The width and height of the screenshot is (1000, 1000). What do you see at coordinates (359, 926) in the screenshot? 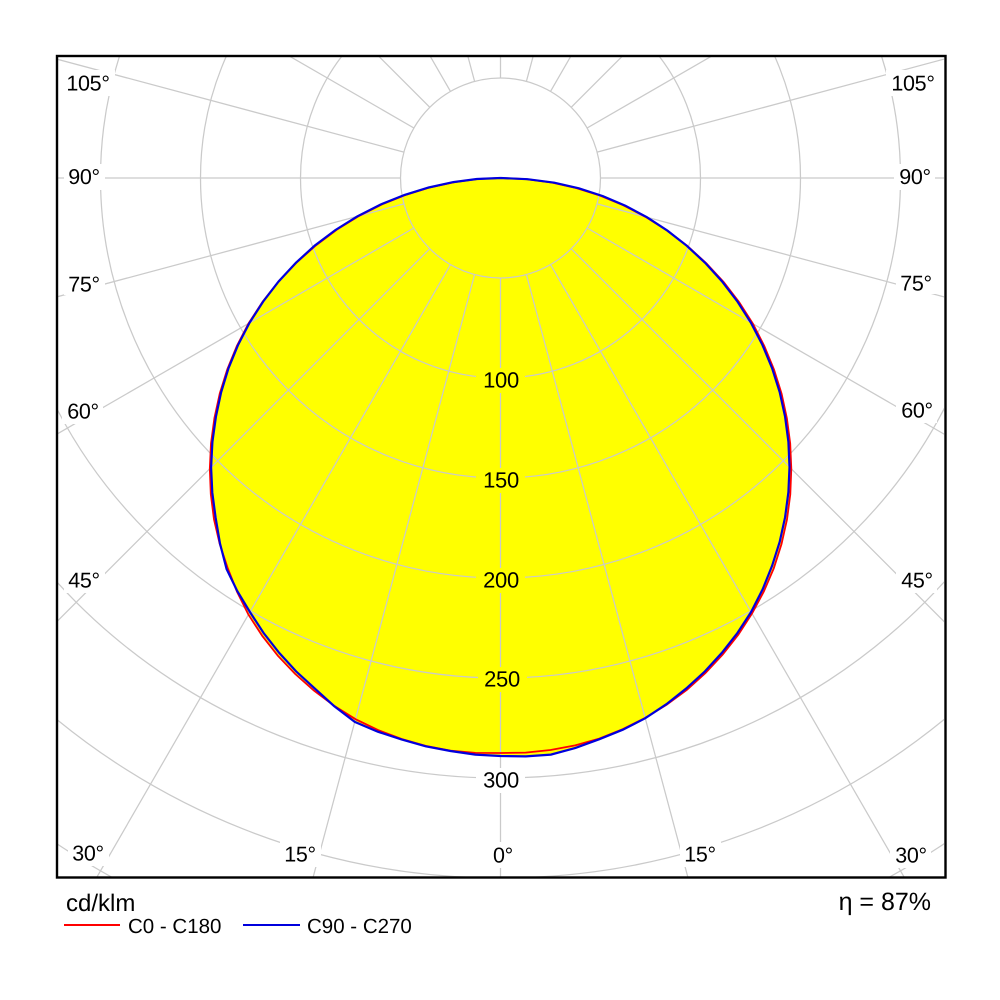
I see `svg-text: C90 - C270` at bounding box center [359, 926].